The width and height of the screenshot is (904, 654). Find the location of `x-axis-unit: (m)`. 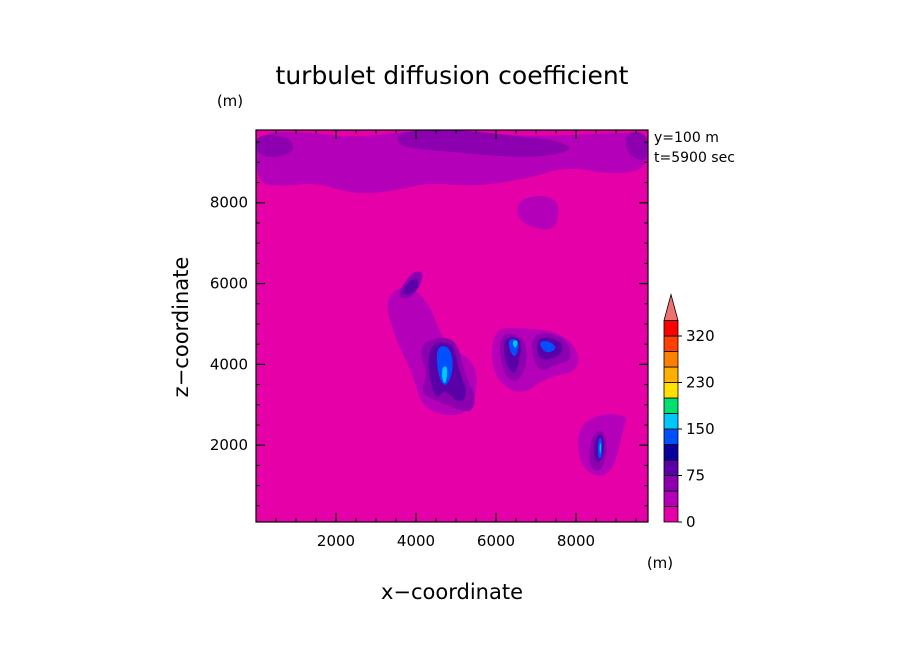

x-axis-unit: (m) is located at coordinates (660, 563).